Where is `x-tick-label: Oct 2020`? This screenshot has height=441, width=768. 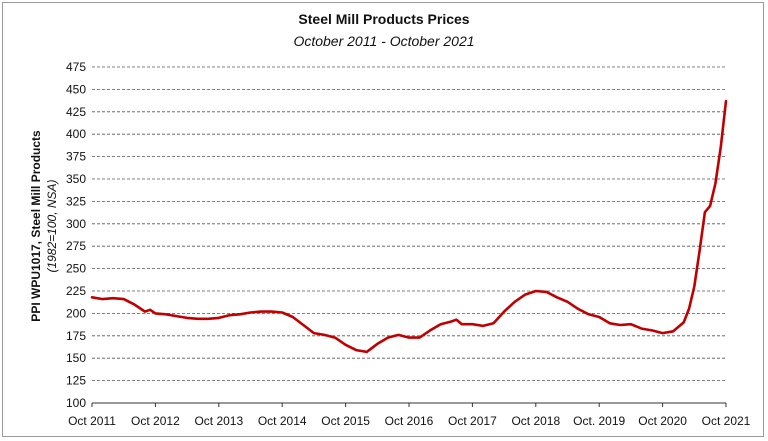
x-tick-label: Oct 2020 is located at coordinates (662, 421).